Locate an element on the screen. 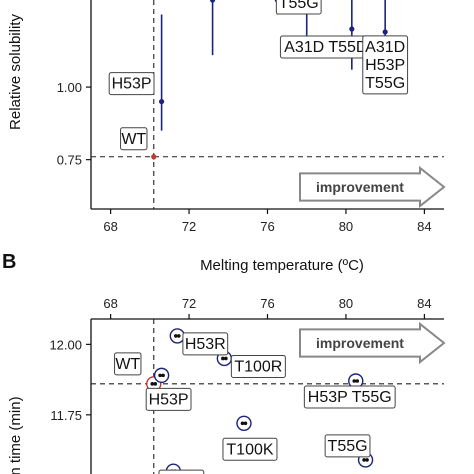 The height and width of the screenshot is (474, 474). panel-a-label-4: T55G is located at coordinates (298, 7).